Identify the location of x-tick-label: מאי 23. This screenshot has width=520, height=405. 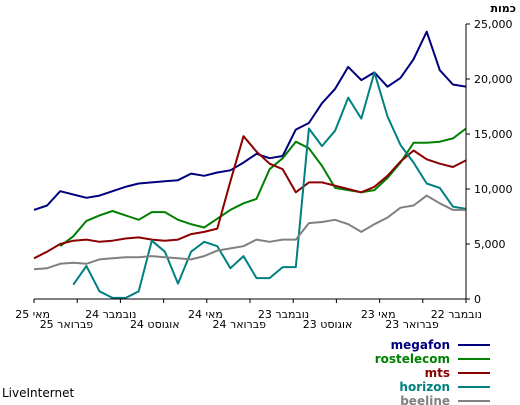
(378, 314).